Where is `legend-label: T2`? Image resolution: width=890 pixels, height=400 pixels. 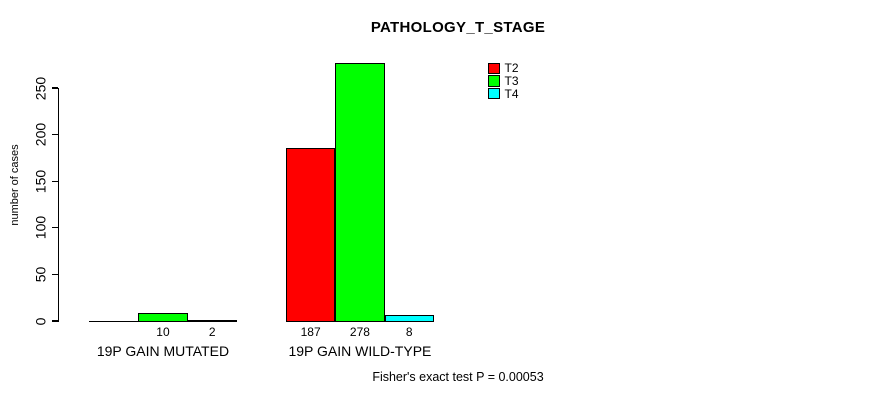
legend-label: T2 is located at coordinates (511, 68).